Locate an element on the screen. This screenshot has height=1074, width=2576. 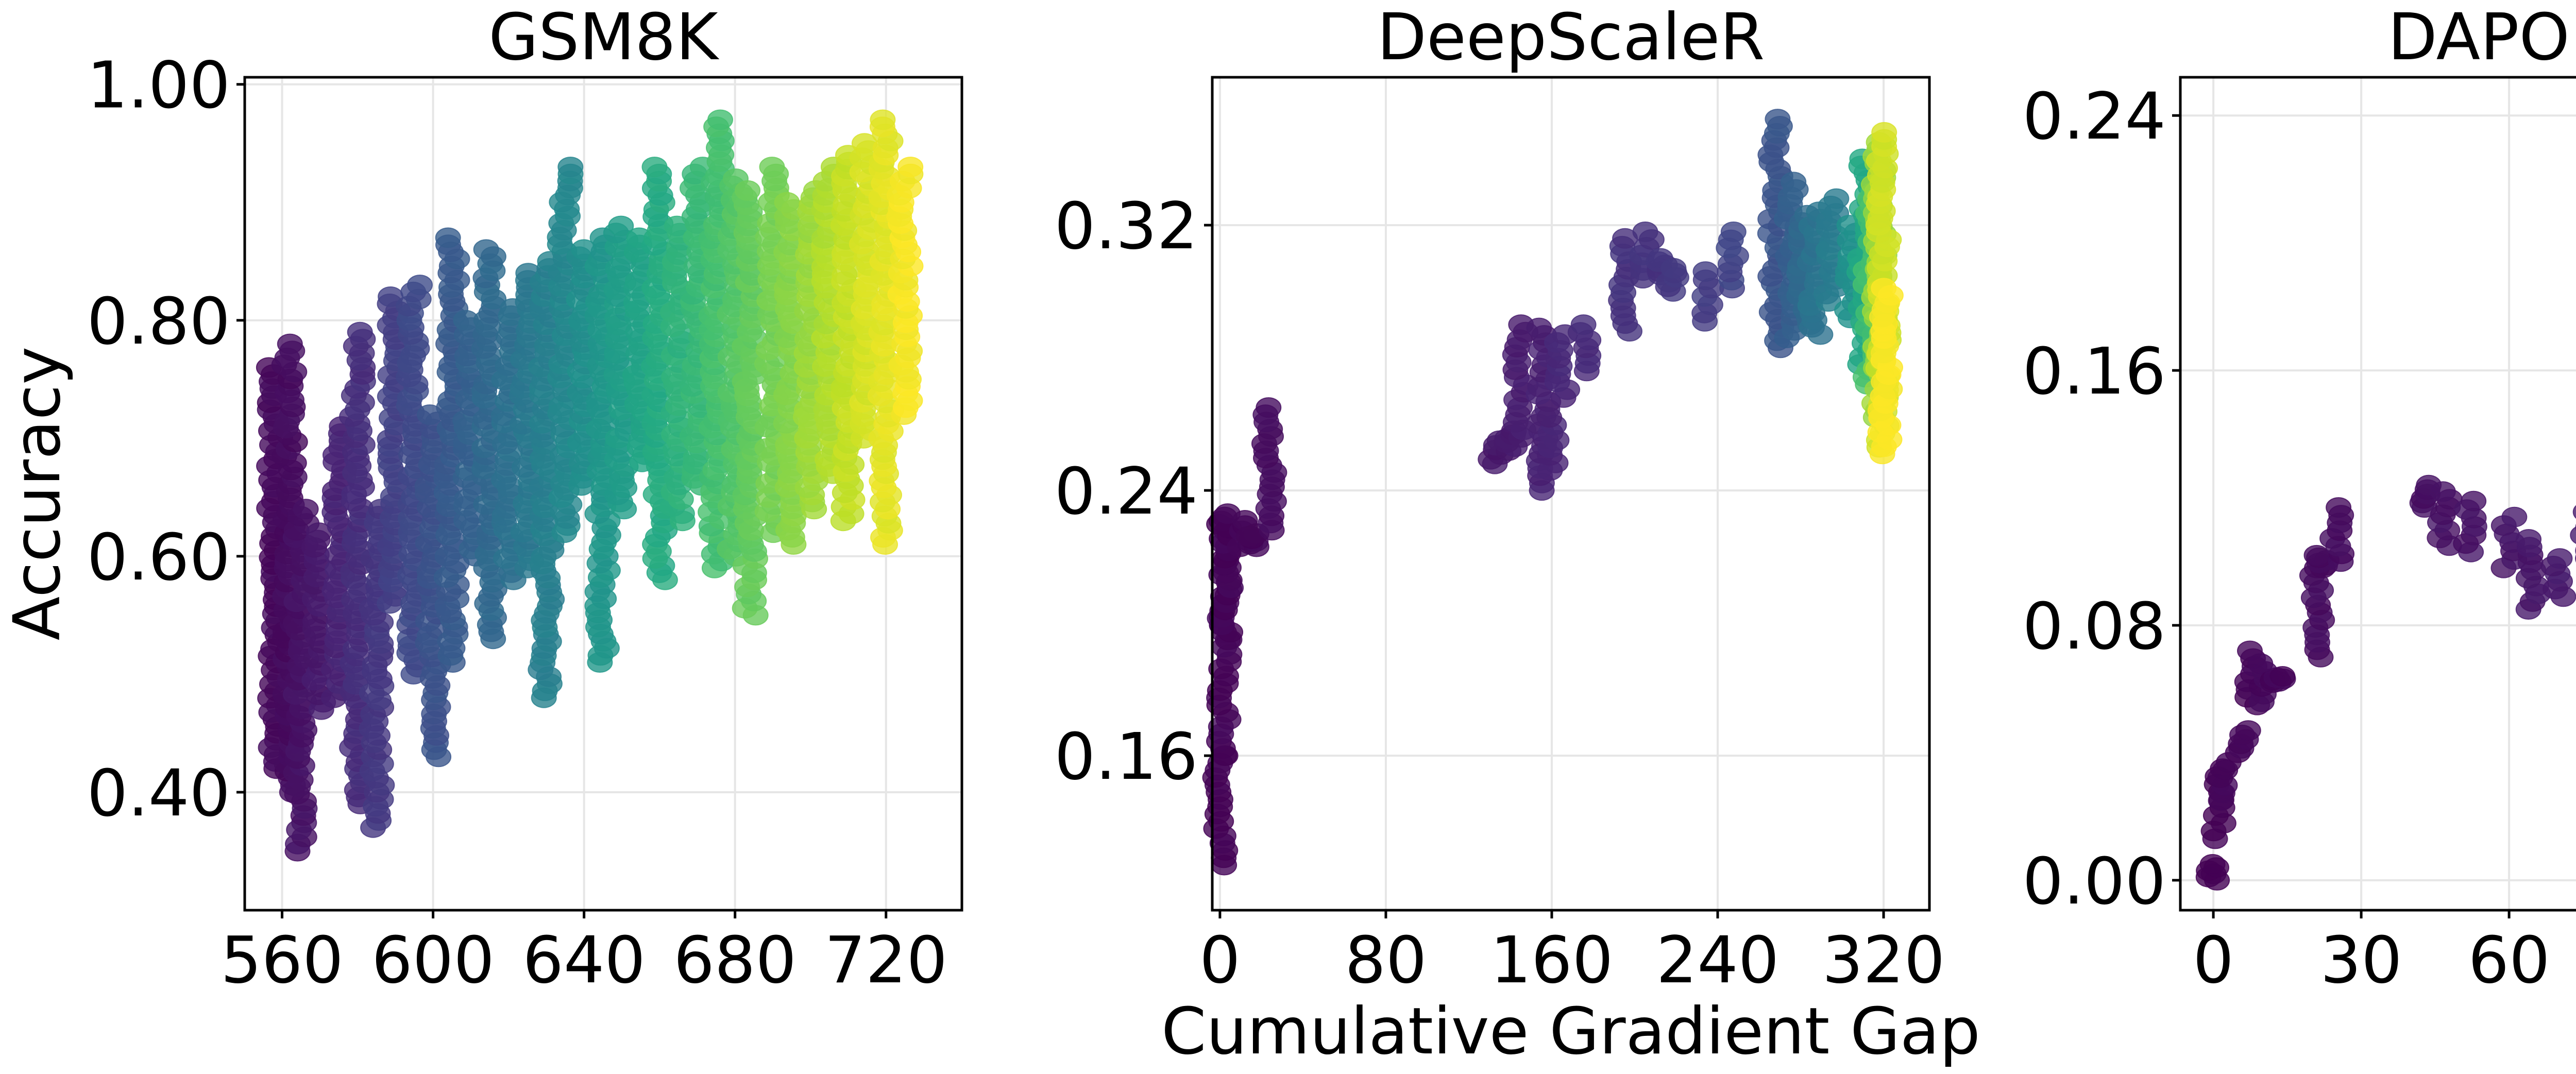
x-ticks: 560 600 640 680 720 is located at coordinates (584, 954).